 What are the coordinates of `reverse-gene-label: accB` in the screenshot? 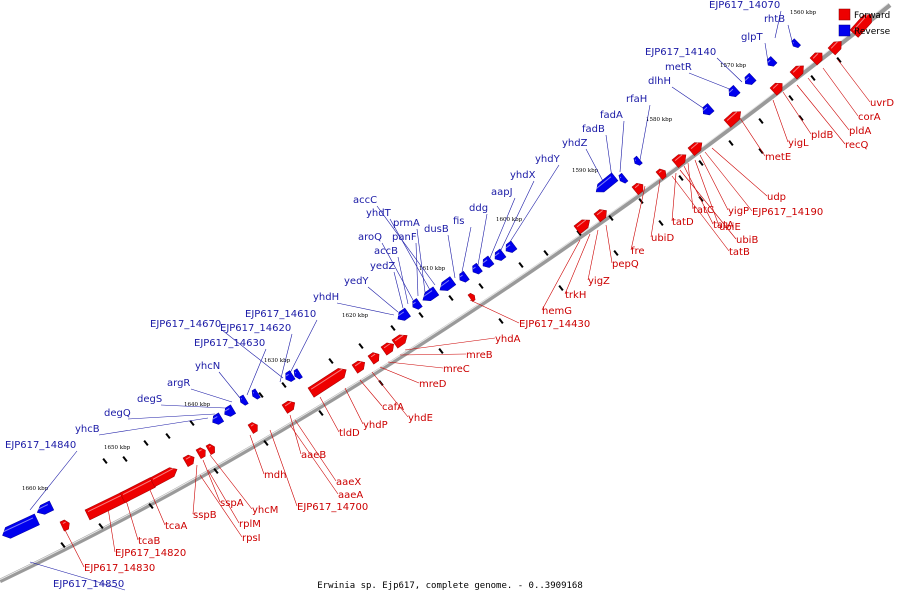 It's located at (386, 251).